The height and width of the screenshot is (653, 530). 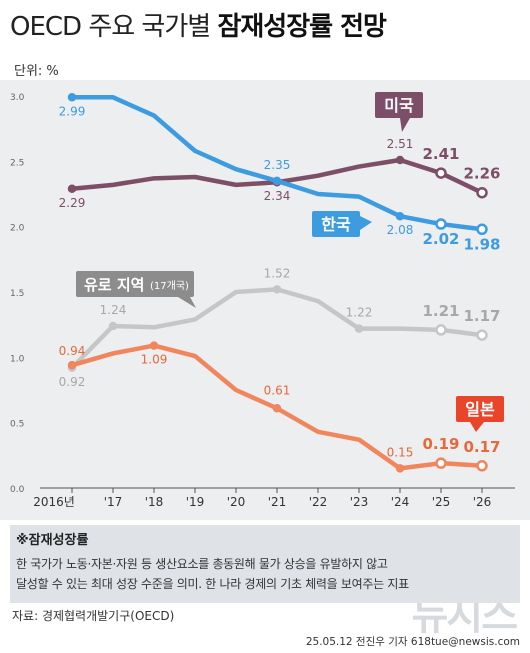 I want to click on x-tick-label: '21, so click(x=277, y=502).